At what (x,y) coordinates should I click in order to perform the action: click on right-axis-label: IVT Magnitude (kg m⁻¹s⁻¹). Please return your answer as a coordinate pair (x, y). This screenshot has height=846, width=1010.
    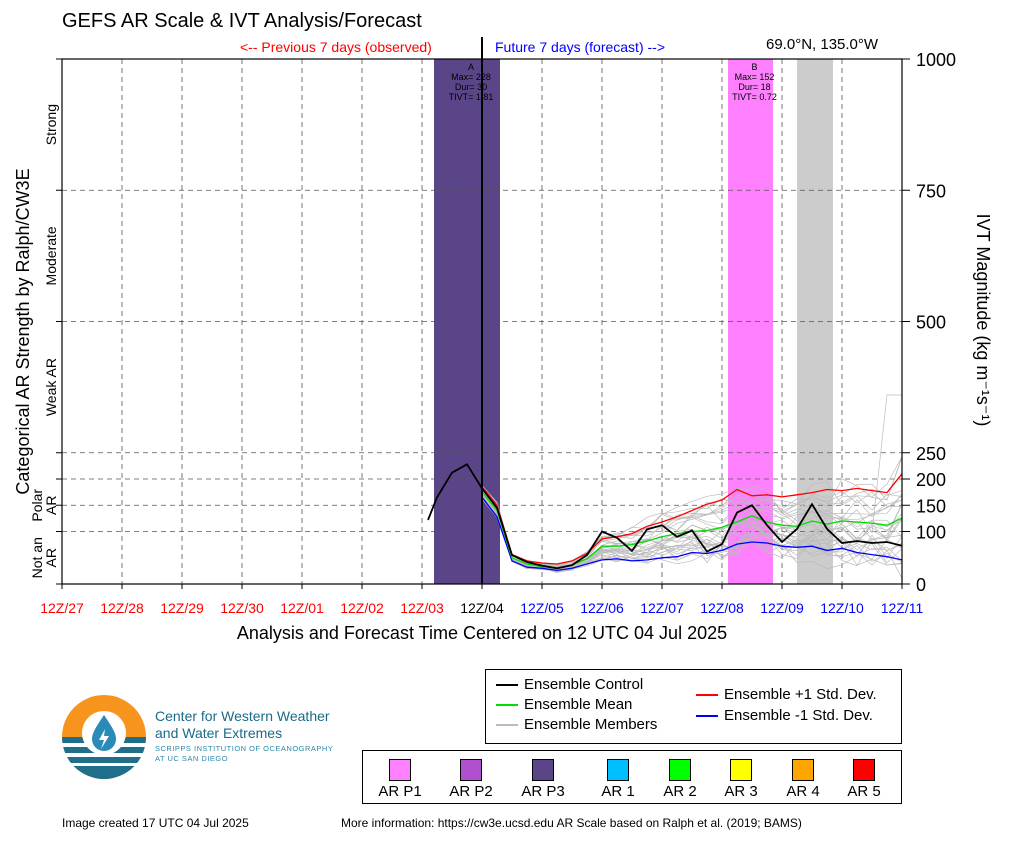
    Looking at the image, I should click on (983, 320).